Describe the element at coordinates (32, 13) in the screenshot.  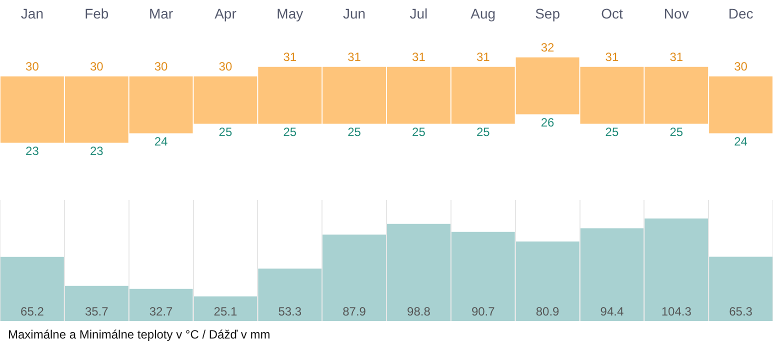
I see `x-tick-label: Jan` at that location.